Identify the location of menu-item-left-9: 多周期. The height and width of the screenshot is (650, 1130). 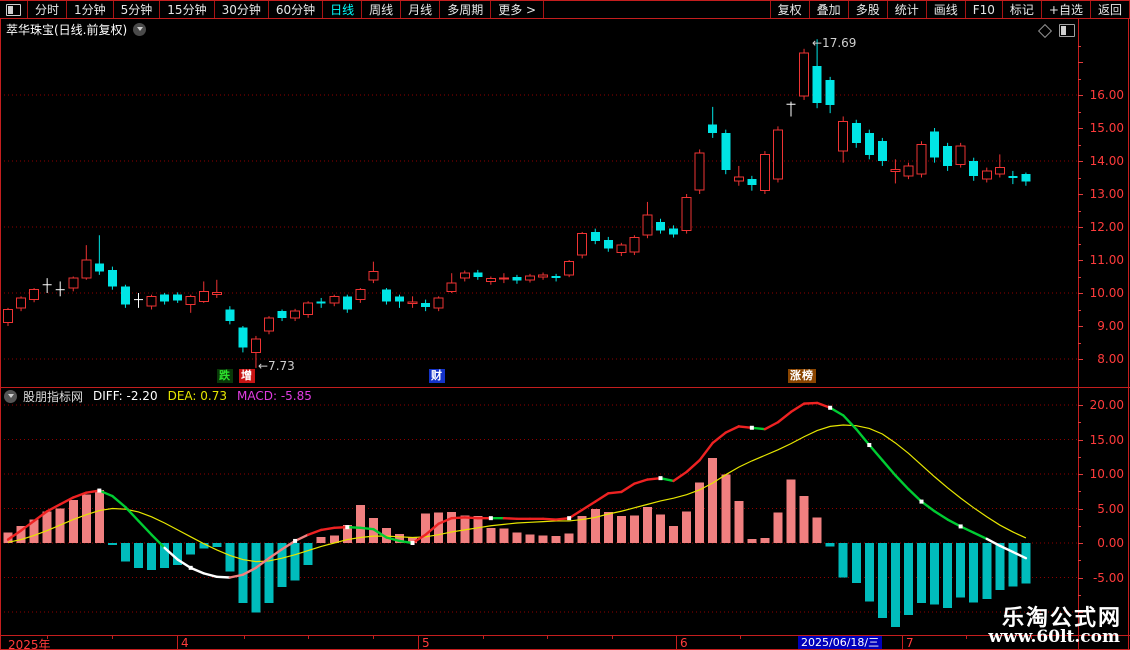
(466, 9).